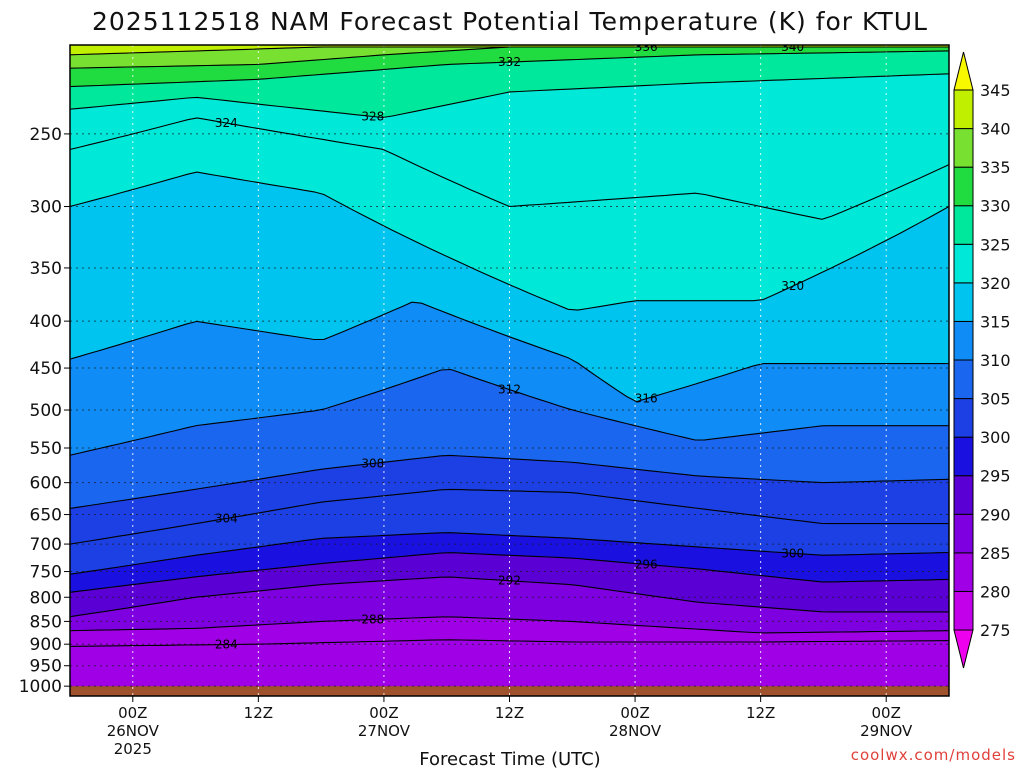 This screenshot has width=1024, height=768. I want to click on colorbar-label-290: 290, so click(995, 514).